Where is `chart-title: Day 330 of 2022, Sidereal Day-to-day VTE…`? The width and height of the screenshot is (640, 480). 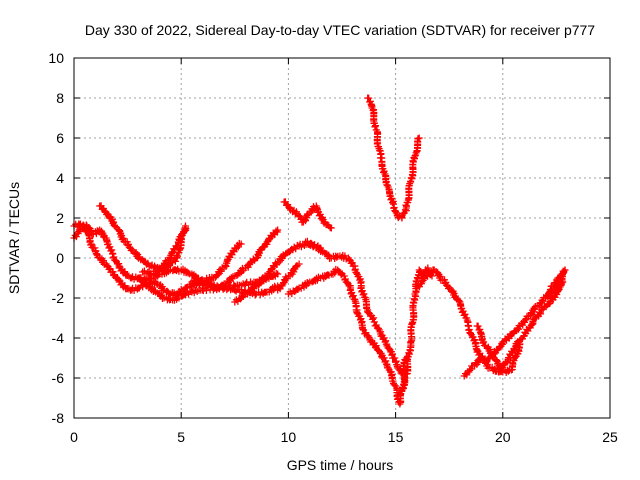
chart-title: Day 330 of 2022, Sidereal Day-to-day VTE… is located at coordinates (340, 30).